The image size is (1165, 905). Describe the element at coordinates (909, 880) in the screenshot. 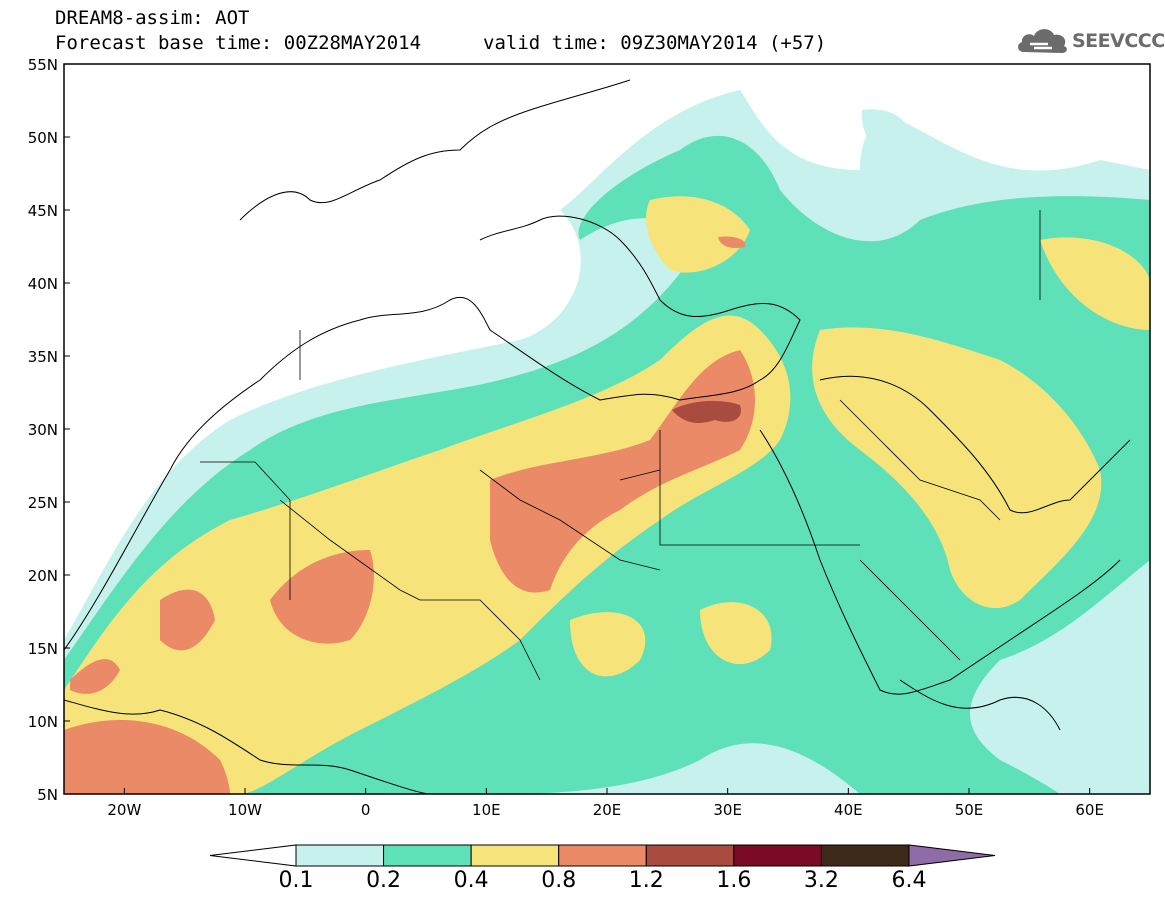

I see `colorbar-label: 6.4` at that location.